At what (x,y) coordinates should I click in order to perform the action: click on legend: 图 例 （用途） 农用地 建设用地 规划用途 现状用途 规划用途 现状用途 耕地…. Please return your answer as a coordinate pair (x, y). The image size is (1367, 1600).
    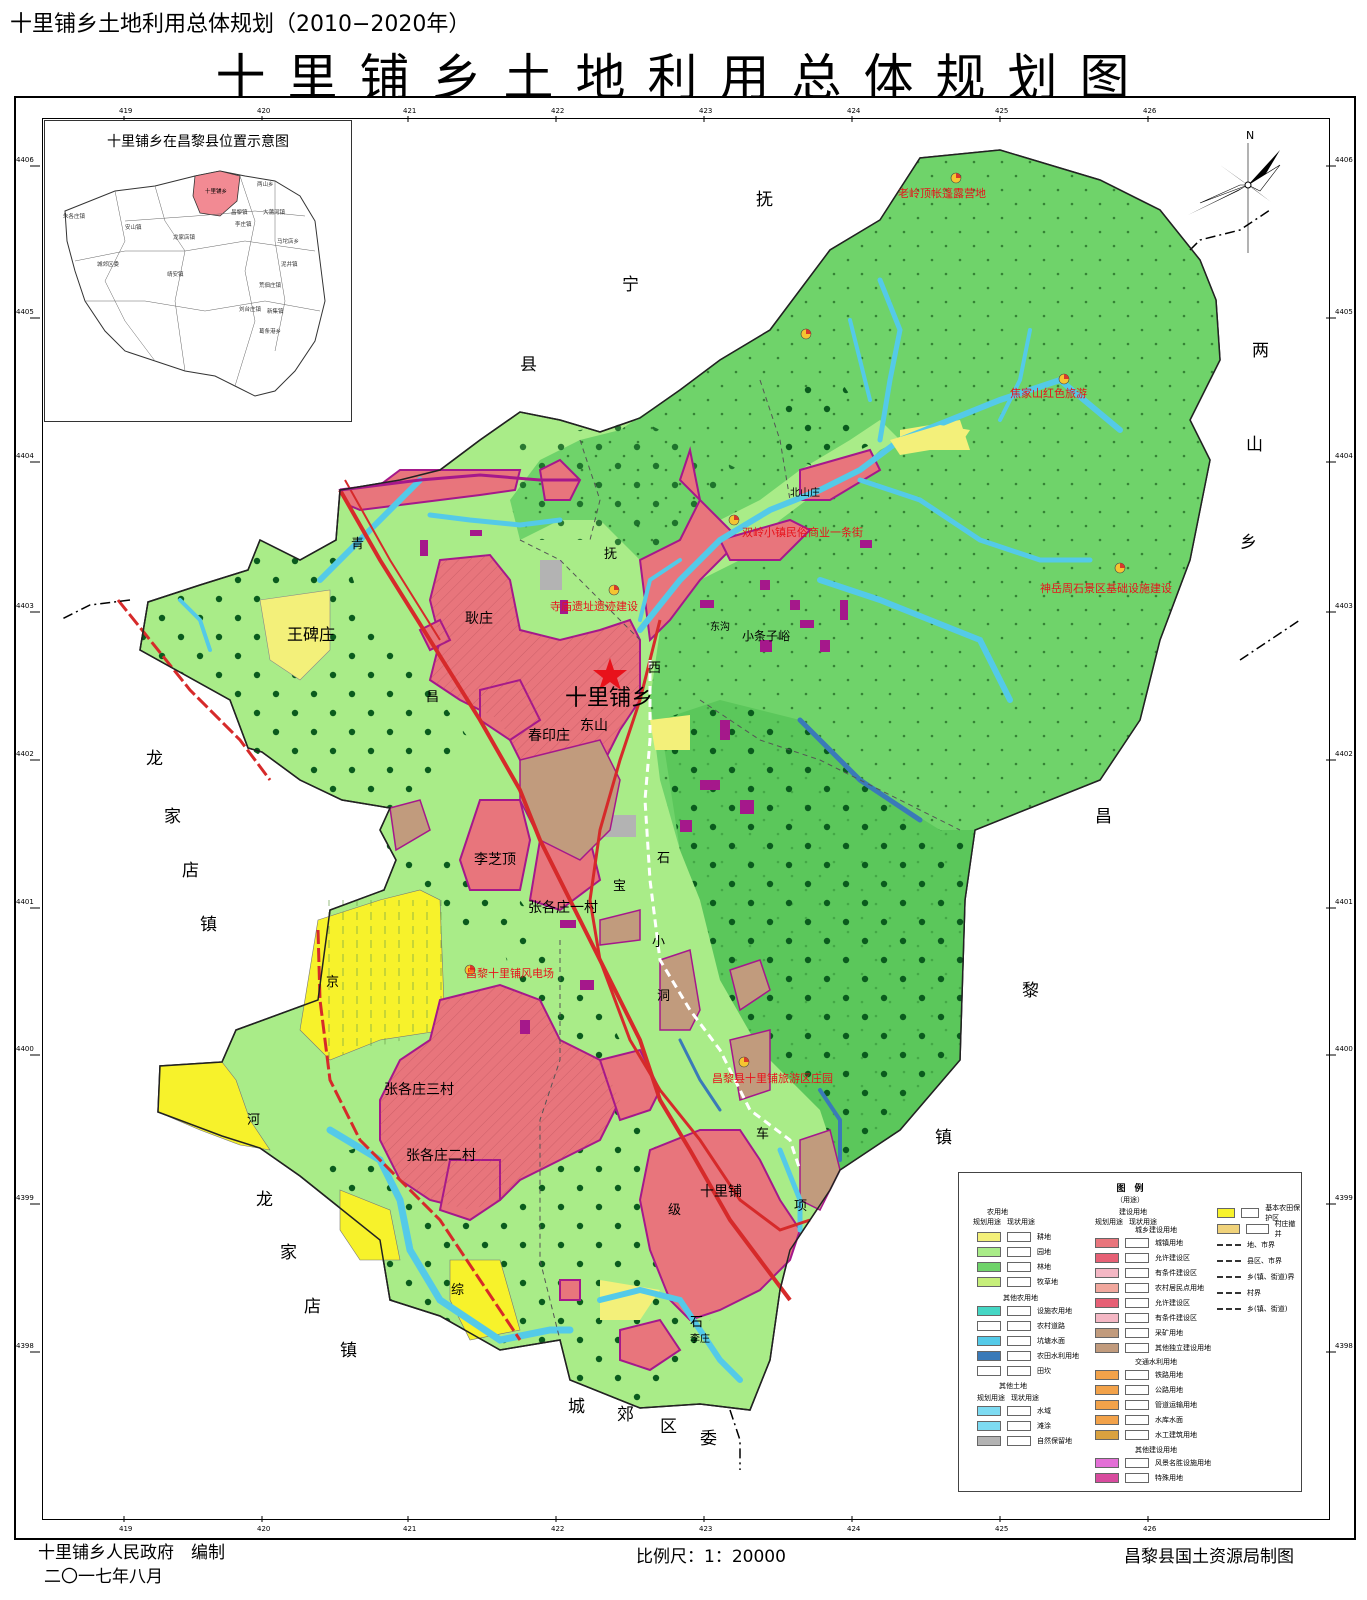
    Looking at the image, I should click on (1130, 1332).